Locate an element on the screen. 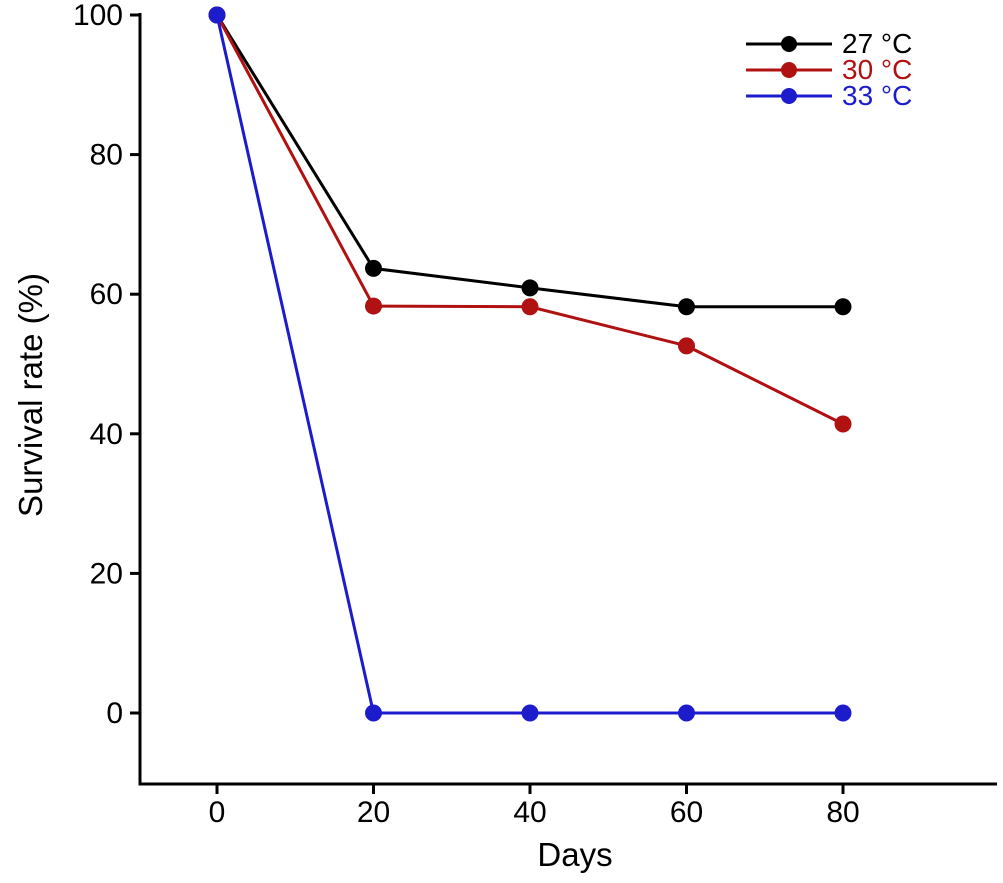 Image resolution: width=1003 pixels, height=883 pixels. legend-label: 30 °C is located at coordinates (877, 69).